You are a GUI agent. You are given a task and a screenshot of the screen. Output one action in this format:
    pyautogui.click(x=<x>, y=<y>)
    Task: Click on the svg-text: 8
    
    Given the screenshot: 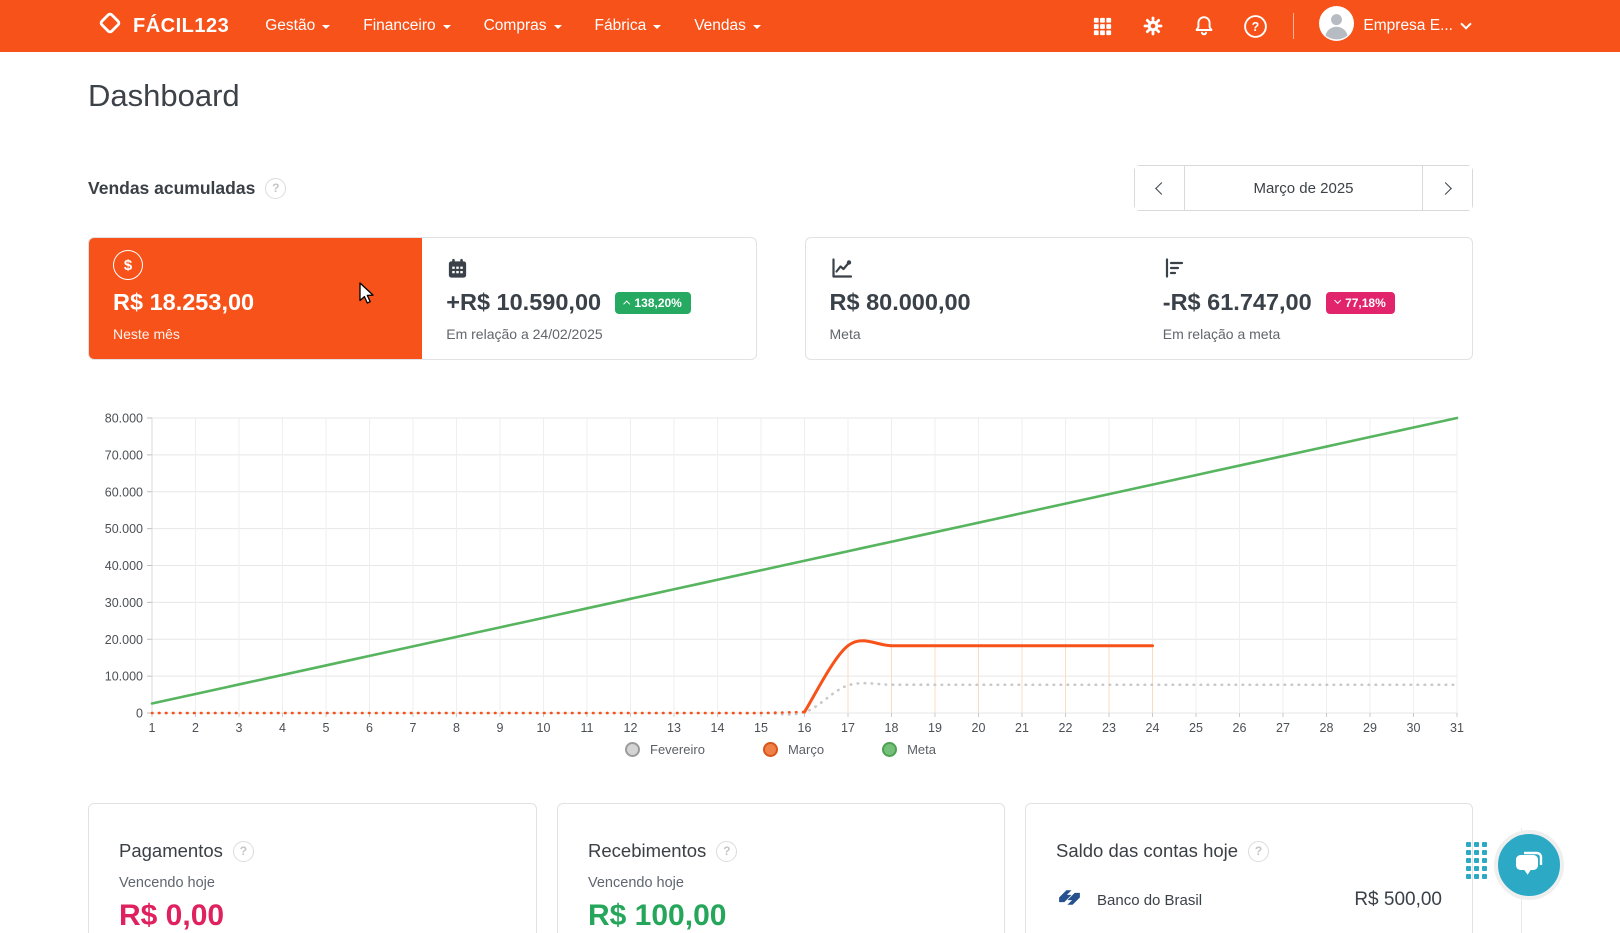 What is the action you would take?
    pyautogui.click(x=456, y=728)
    